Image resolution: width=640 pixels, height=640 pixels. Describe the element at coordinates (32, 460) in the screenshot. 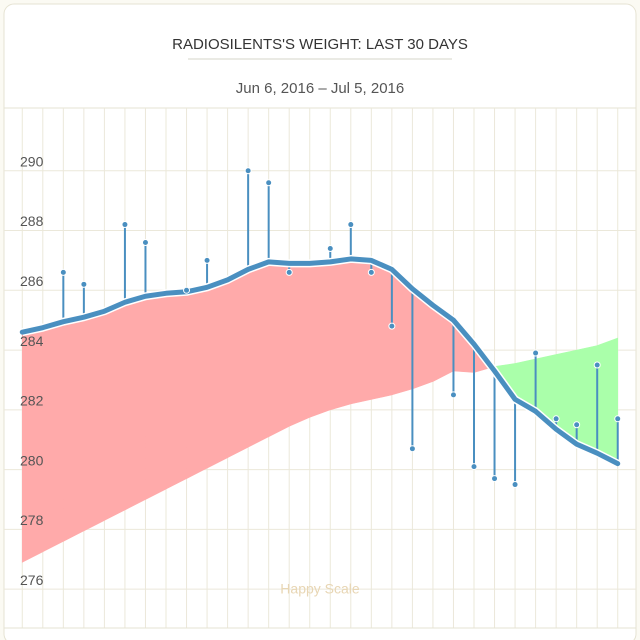

I see `y-tick-label: 280` at that location.